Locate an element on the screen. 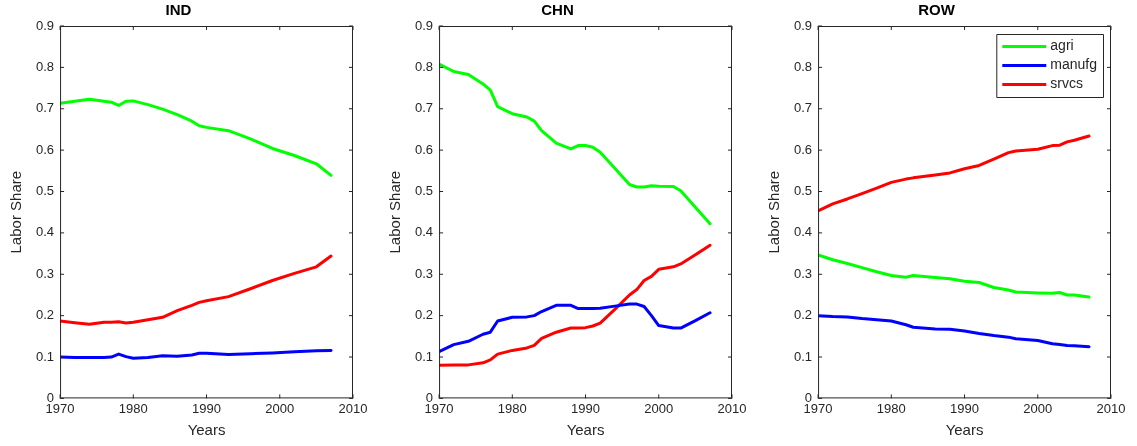 This screenshot has height=446, width=1137. legend-label: manufg is located at coordinates (1074, 64).